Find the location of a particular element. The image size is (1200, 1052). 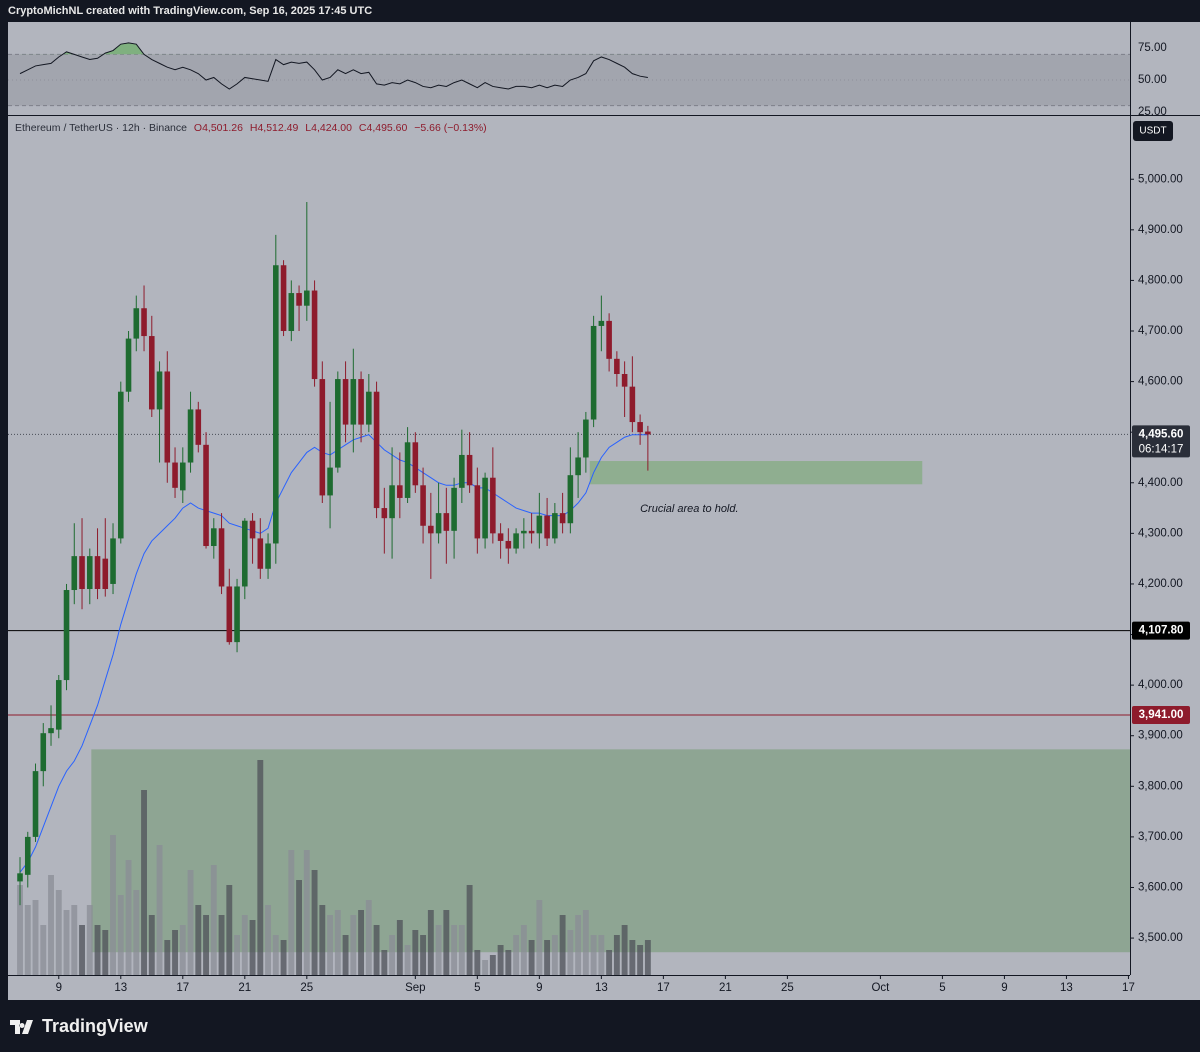

level-label: 4,107.80 is located at coordinates (1161, 631).